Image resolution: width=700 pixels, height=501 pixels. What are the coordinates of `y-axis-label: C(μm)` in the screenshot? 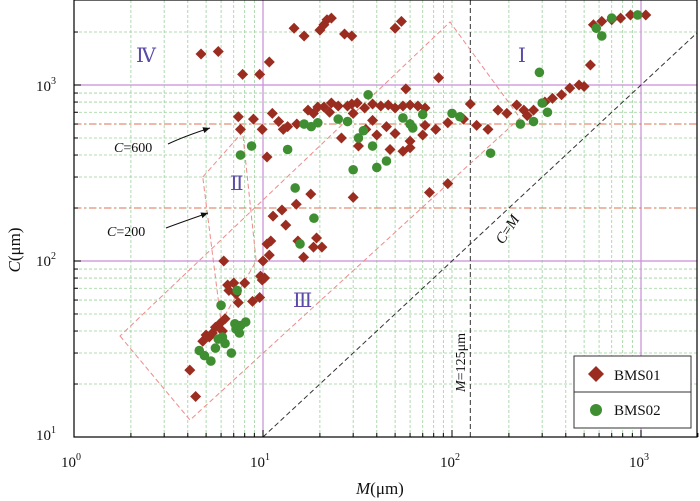 It's located at (14, 249).